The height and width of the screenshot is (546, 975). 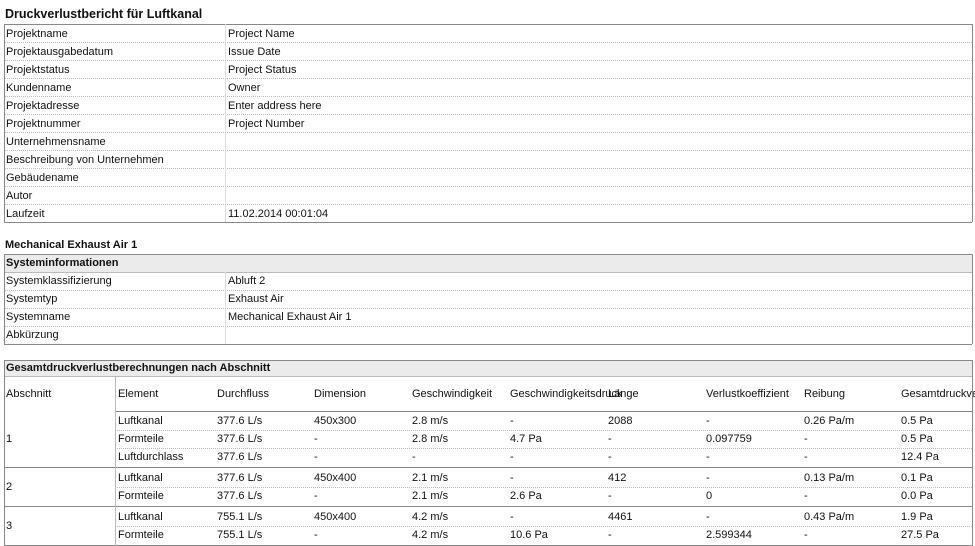 What do you see at coordinates (32, 335) in the screenshot?
I see `system-label: Abkürzung` at bounding box center [32, 335].